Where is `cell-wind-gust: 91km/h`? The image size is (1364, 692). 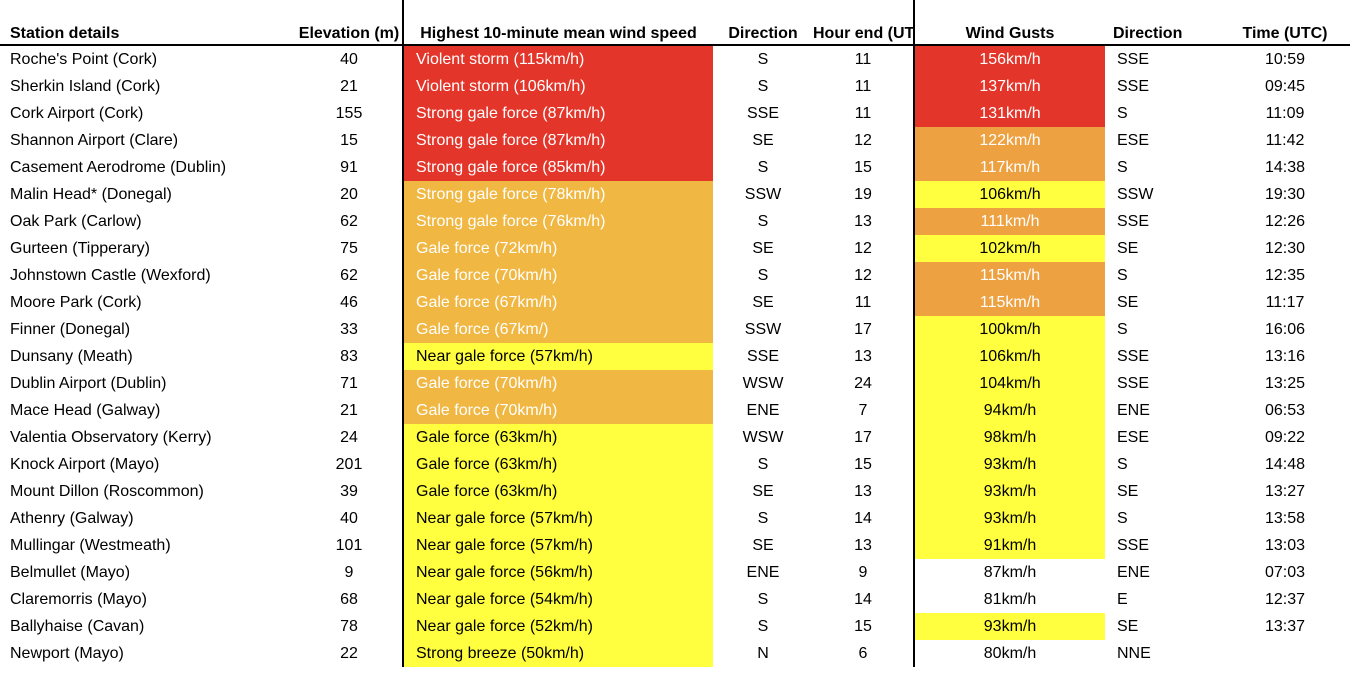 cell-wind-gust: 91km/h is located at coordinates (1009, 545).